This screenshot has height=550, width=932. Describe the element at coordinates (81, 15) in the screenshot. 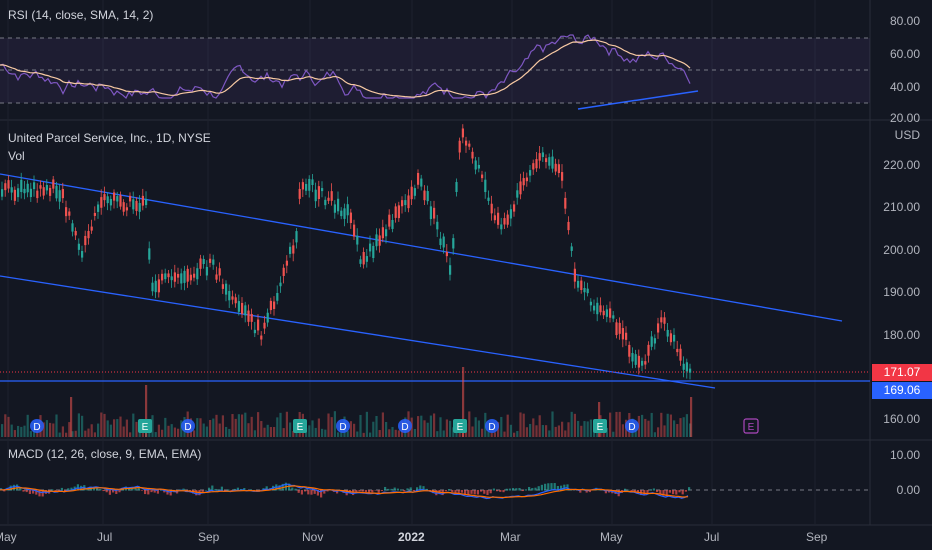

I see `rsi-title: RSI (14, close, SMA, 14, 2)` at that location.